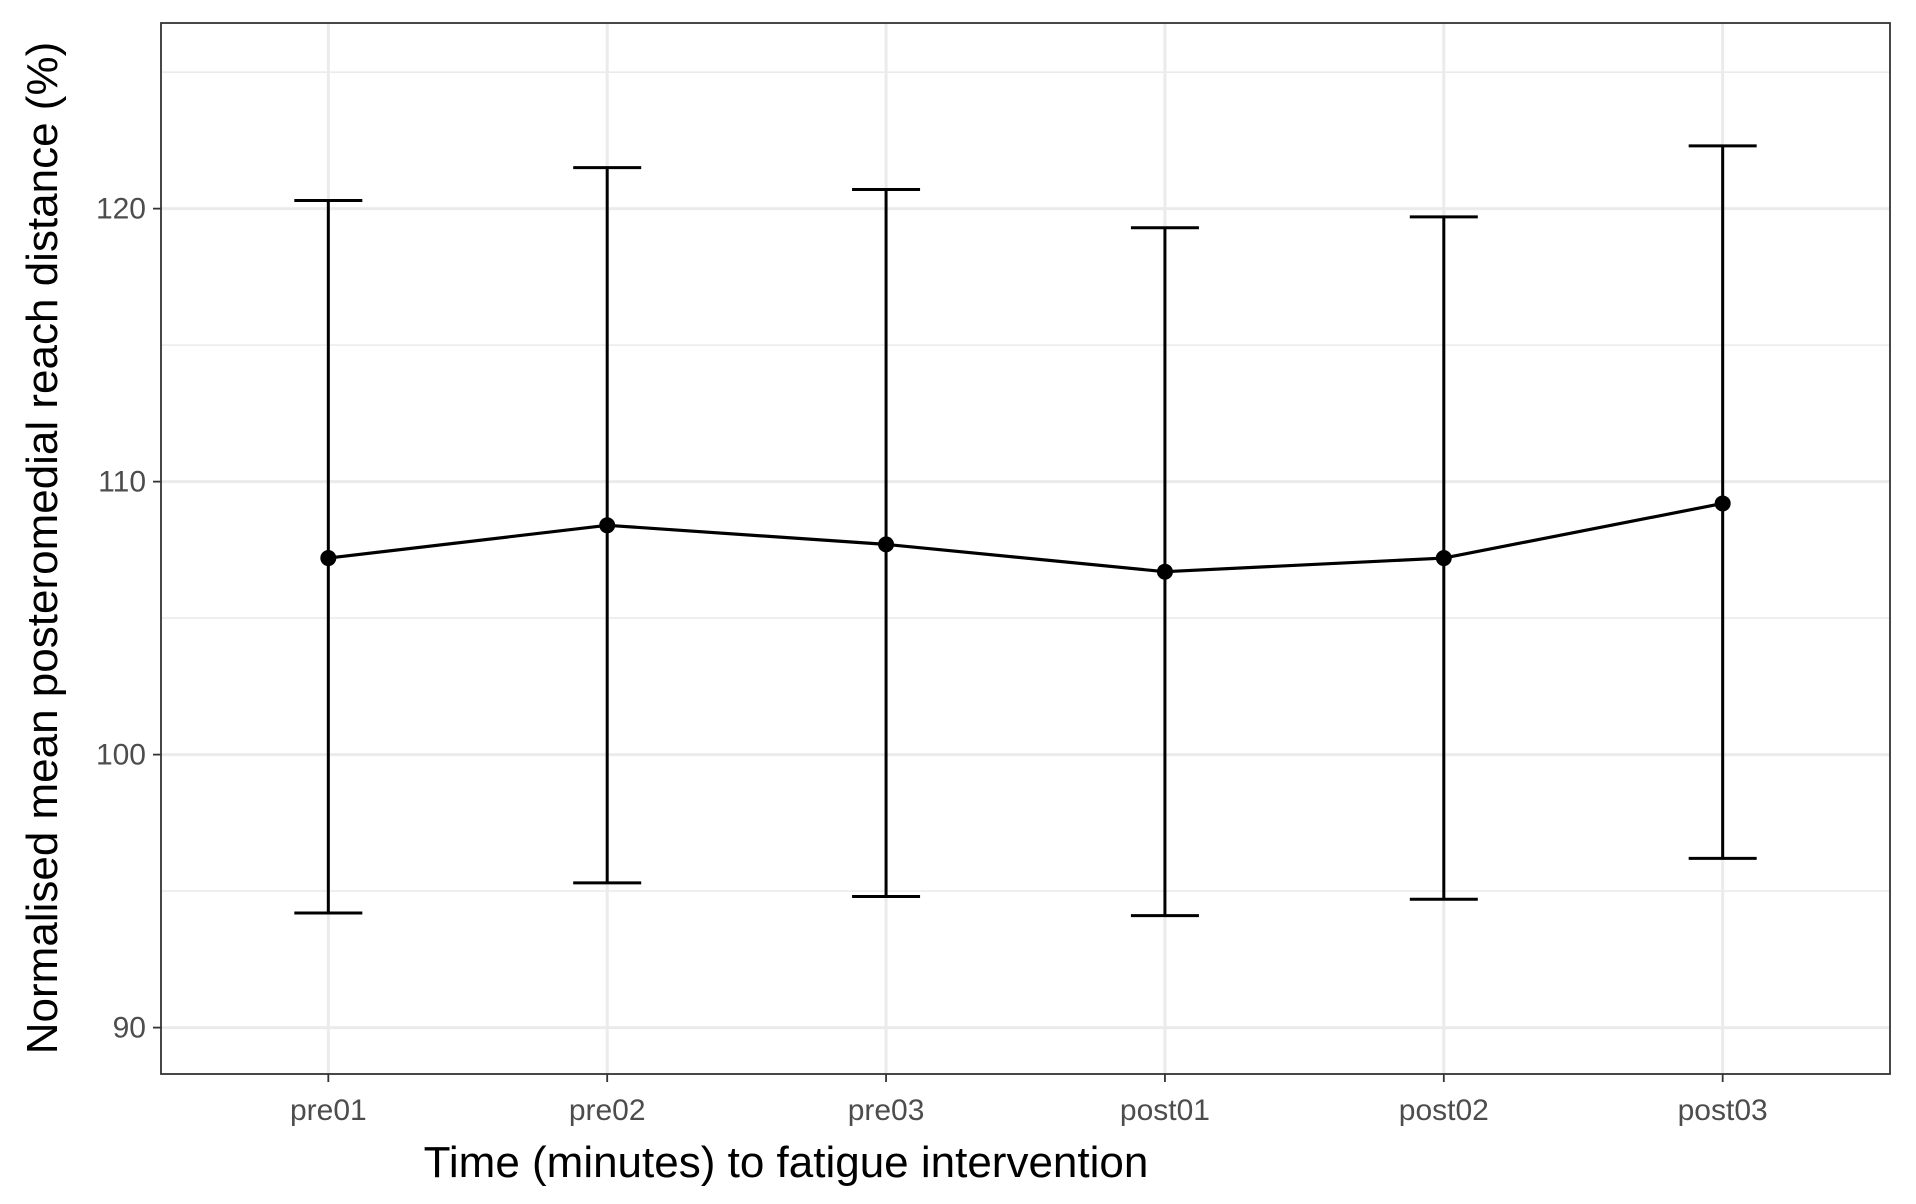 This screenshot has height=1204, width=1916. What do you see at coordinates (121, 209) in the screenshot?
I see `y-tick-label: 120` at bounding box center [121, 209].